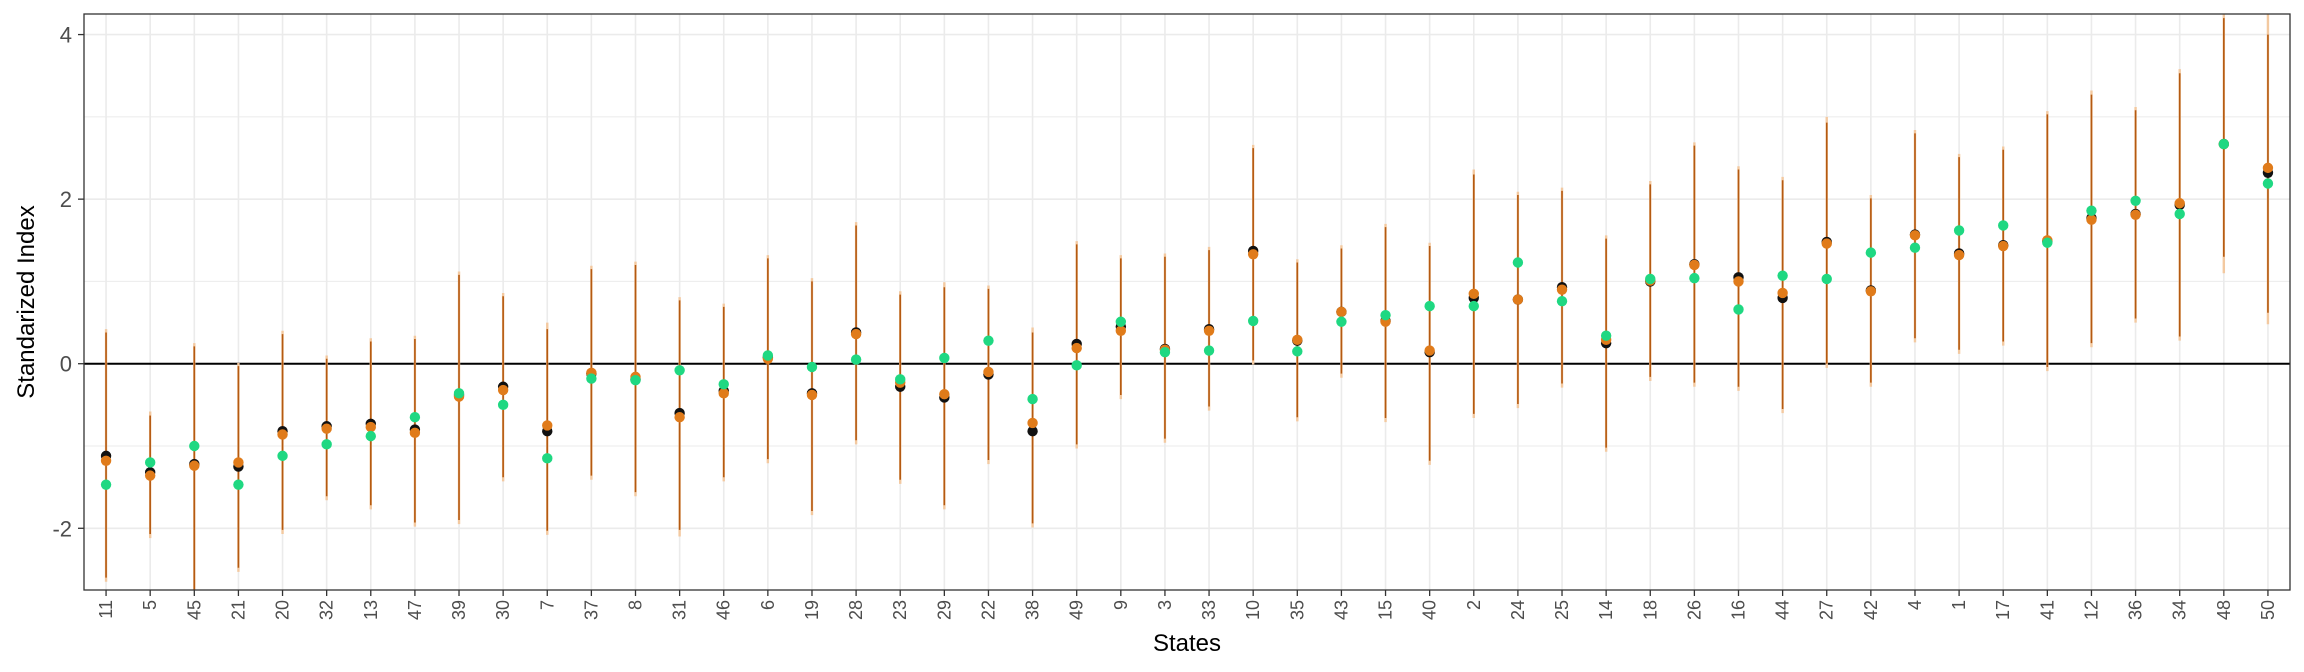 The width and height of the screenshot is (2304, 672). What do you see at coordinates (2180, 610) in the screenshot?
I see `x-tick-label: 34` at bounding box center [2180, 610].